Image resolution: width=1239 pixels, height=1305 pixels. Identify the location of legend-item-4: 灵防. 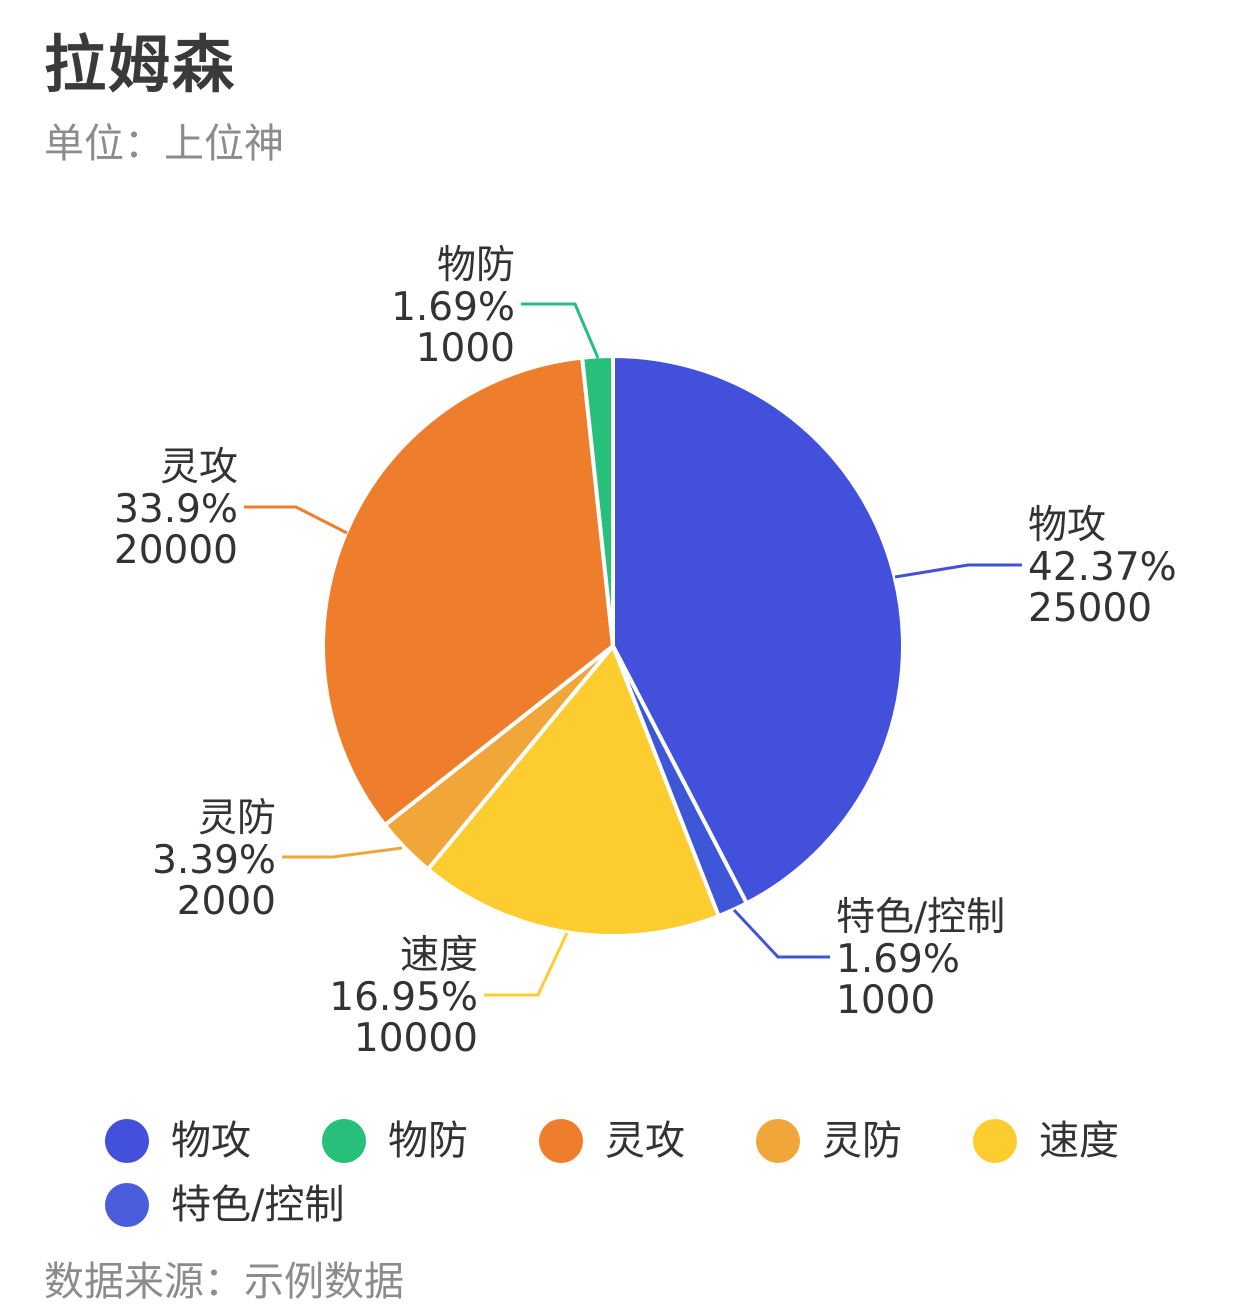
(864, 1141).